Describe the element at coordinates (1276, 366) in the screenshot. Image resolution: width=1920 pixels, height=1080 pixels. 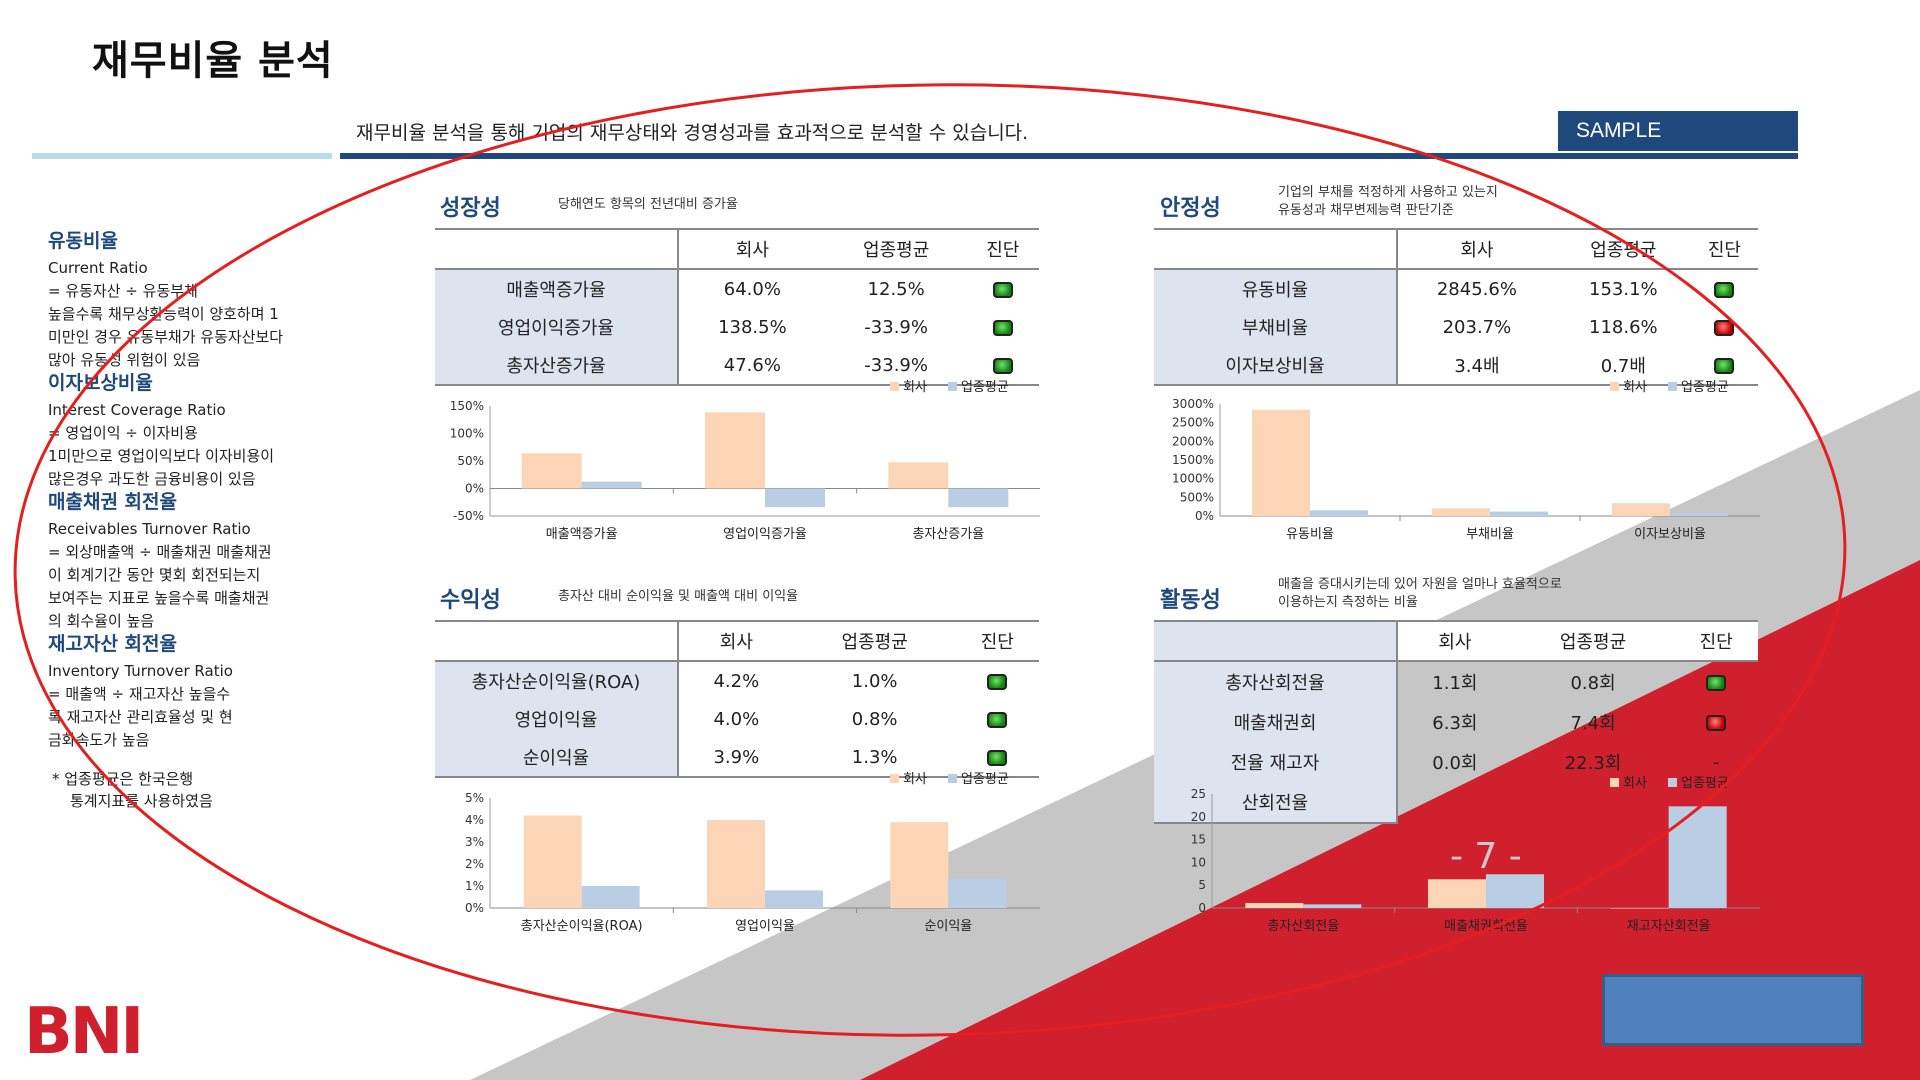
I see `row-name: 이자보상비율` at that location.